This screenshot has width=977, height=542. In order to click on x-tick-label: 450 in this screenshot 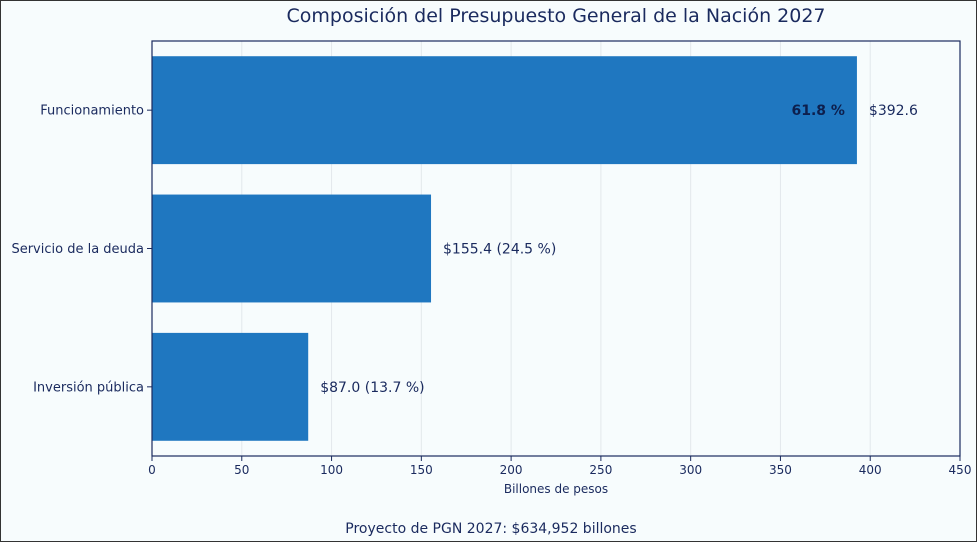, I will do `click(960, 470)`.